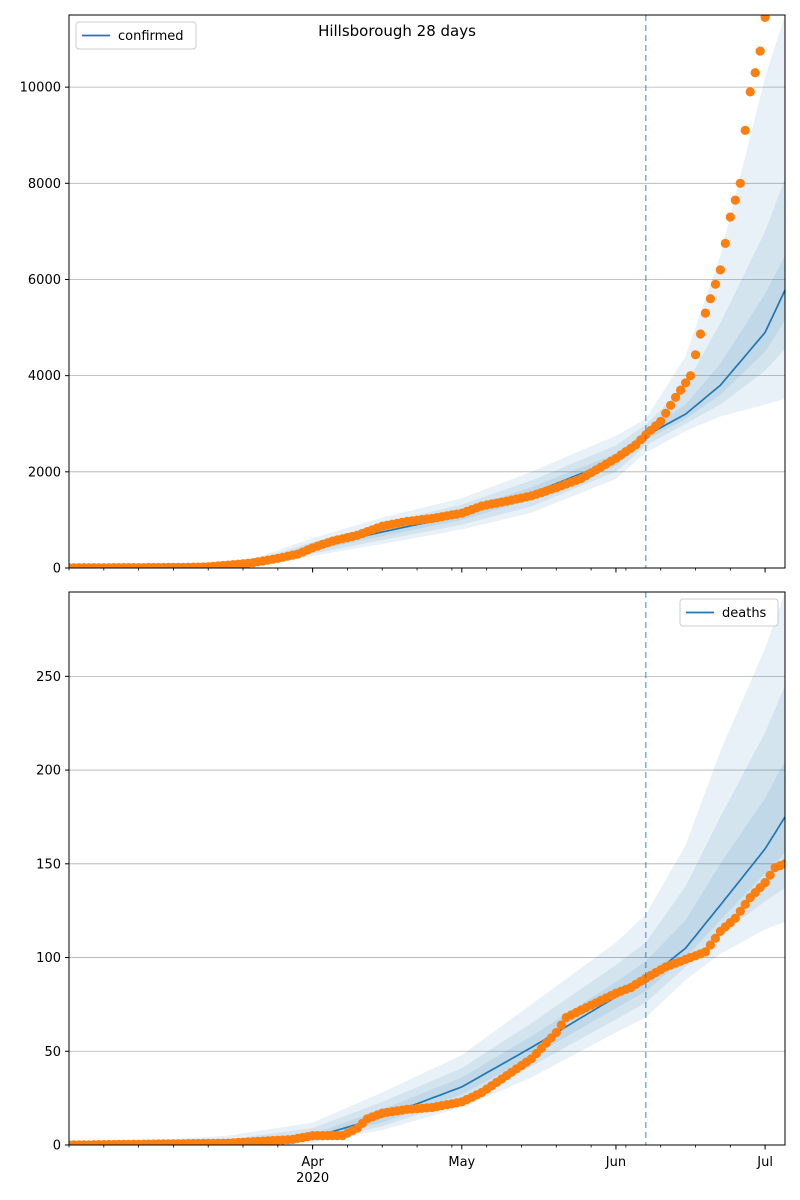 This screenshot has height=1200, width=800. What do you see at coordinates (312, 1162) in the screenshot?
I see `x-tick-label: Apr` at bounding box center [312, 1162].